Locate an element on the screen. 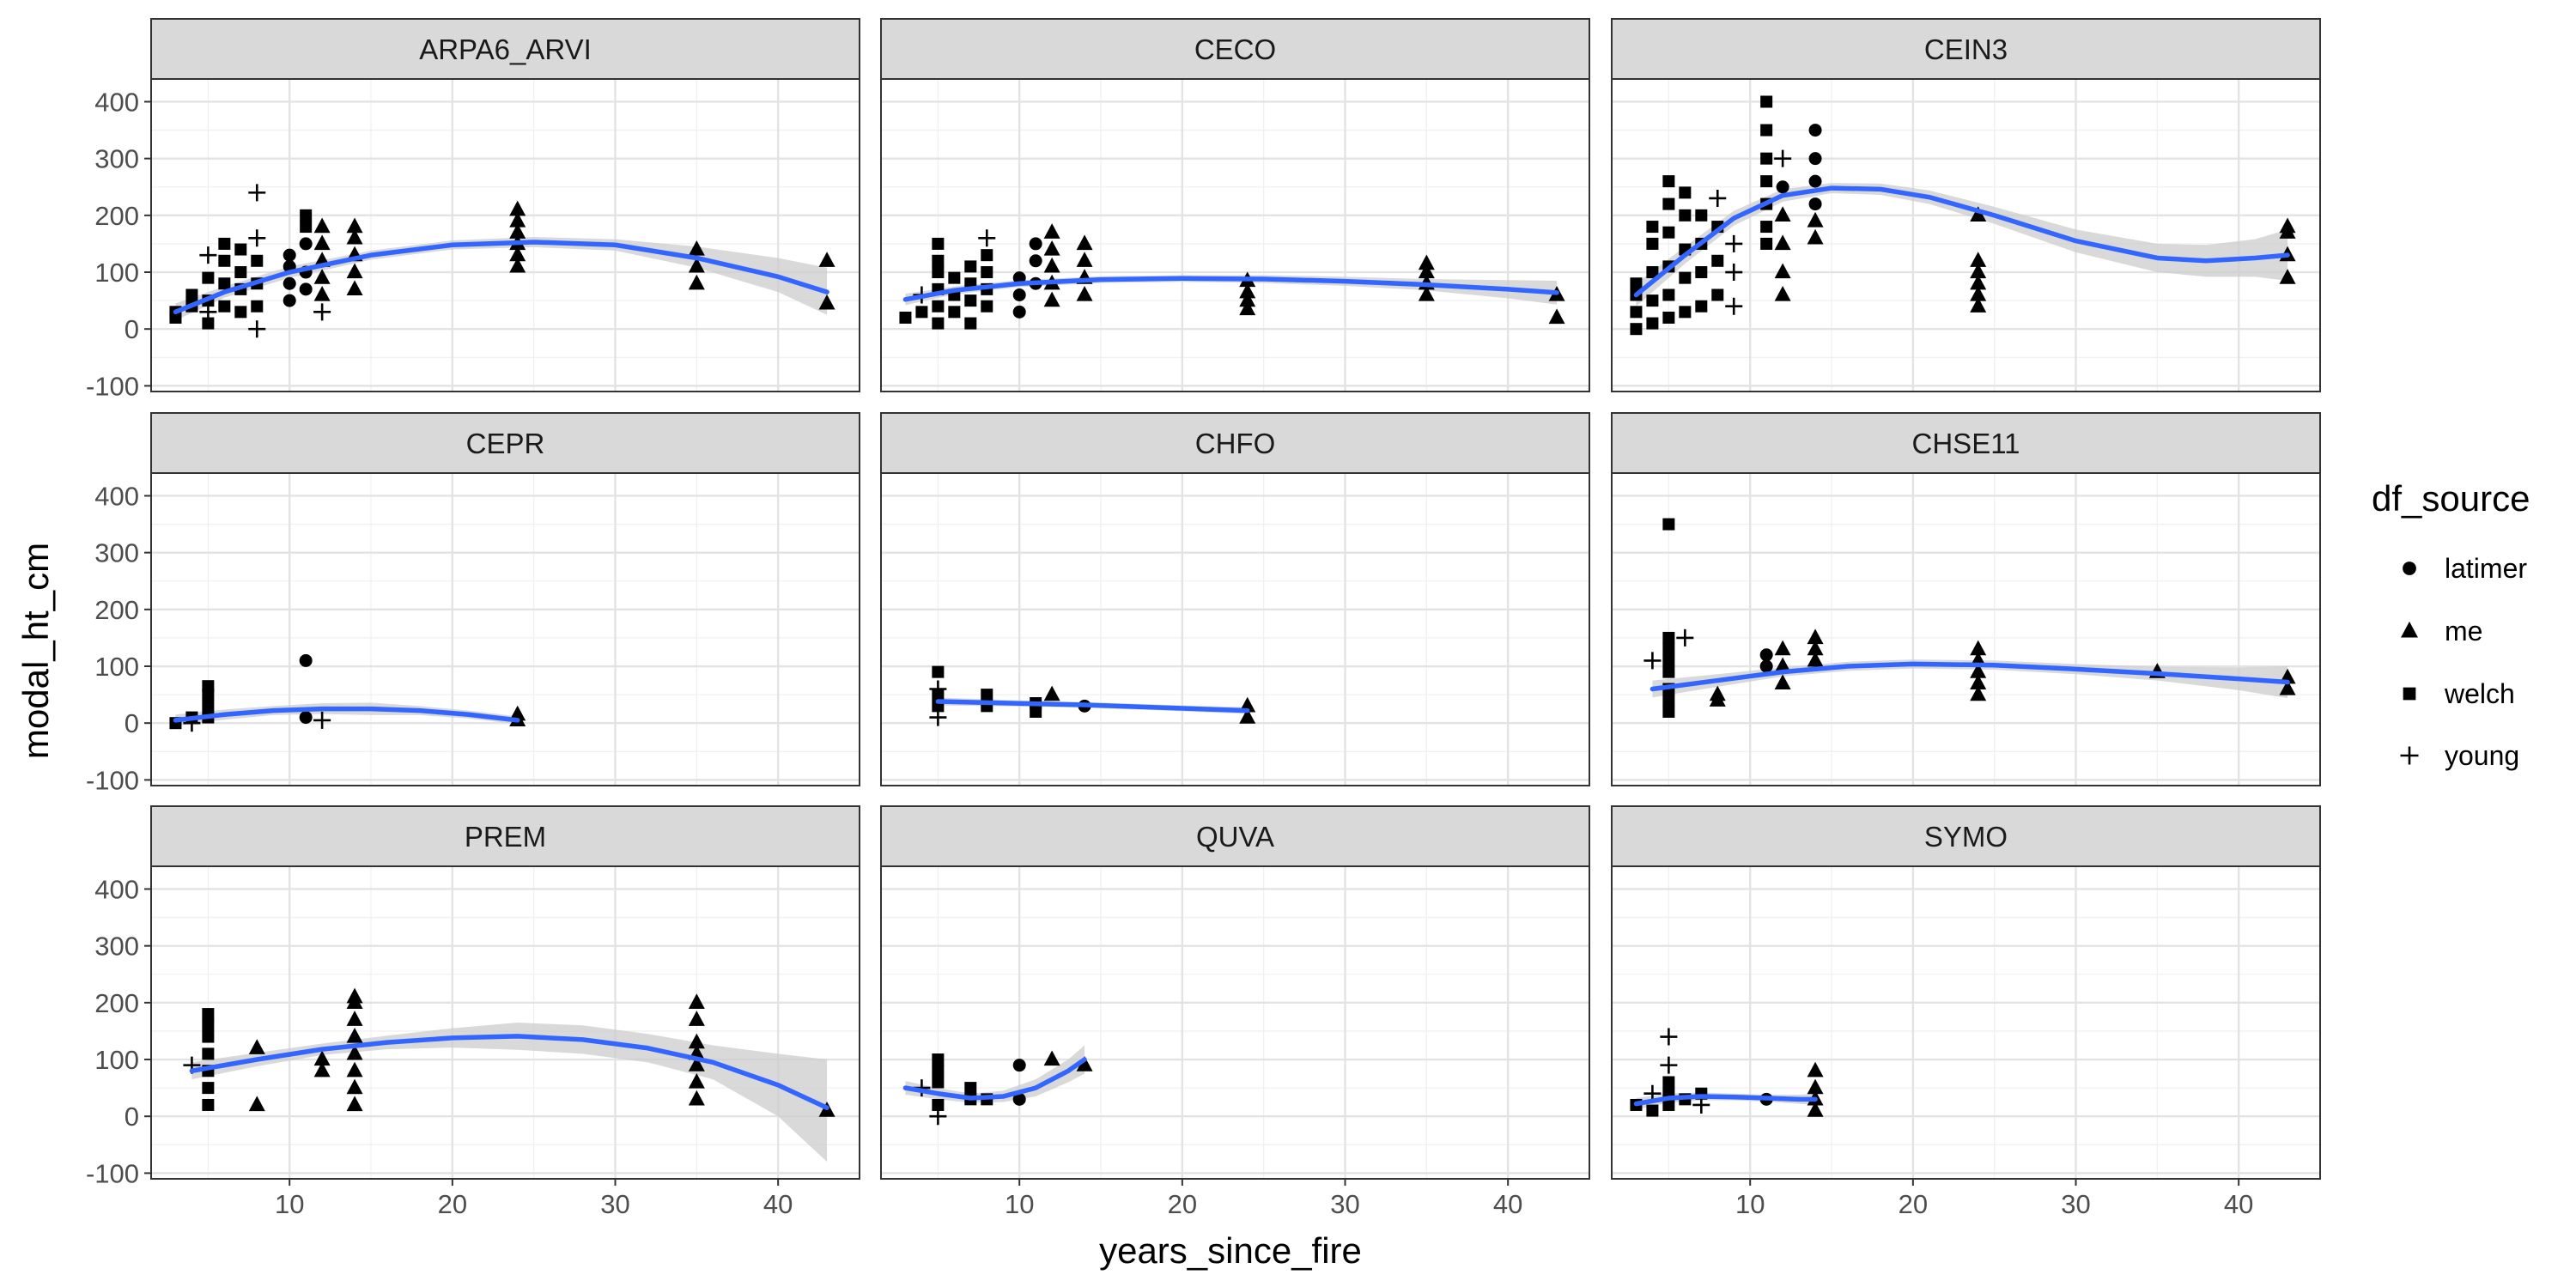 The width and height of the screenshot is (2576, 1287). legend-key-circle is located at coordinates (2409, 568).